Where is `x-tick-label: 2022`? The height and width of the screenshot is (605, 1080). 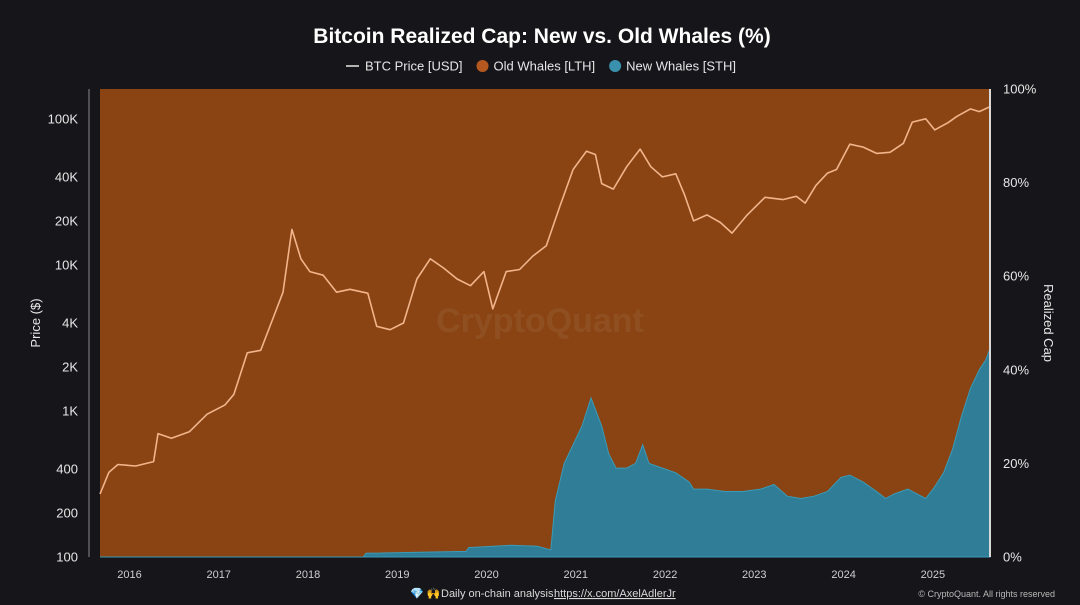 x-tick-label: 2022 is located at coordinates (665, 575).